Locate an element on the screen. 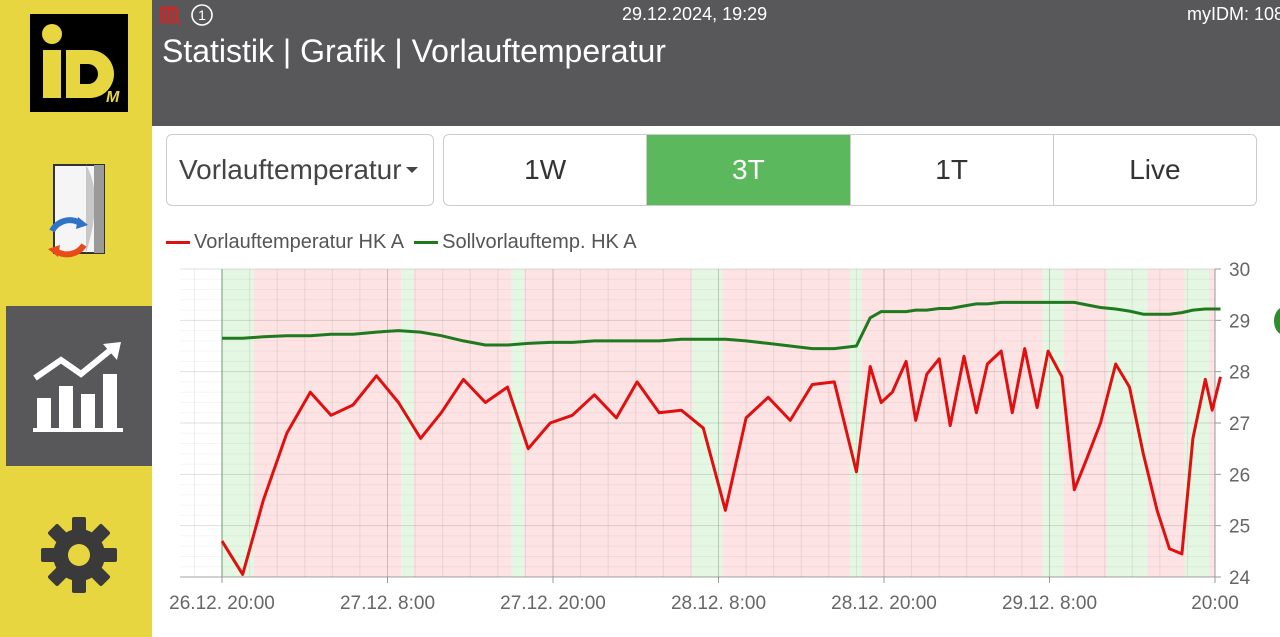 The width and height of the screenshot is (1280, 637). page-title: Statistik | Grafik | Vorlauftemperatur is located at coordinates (414, 51).